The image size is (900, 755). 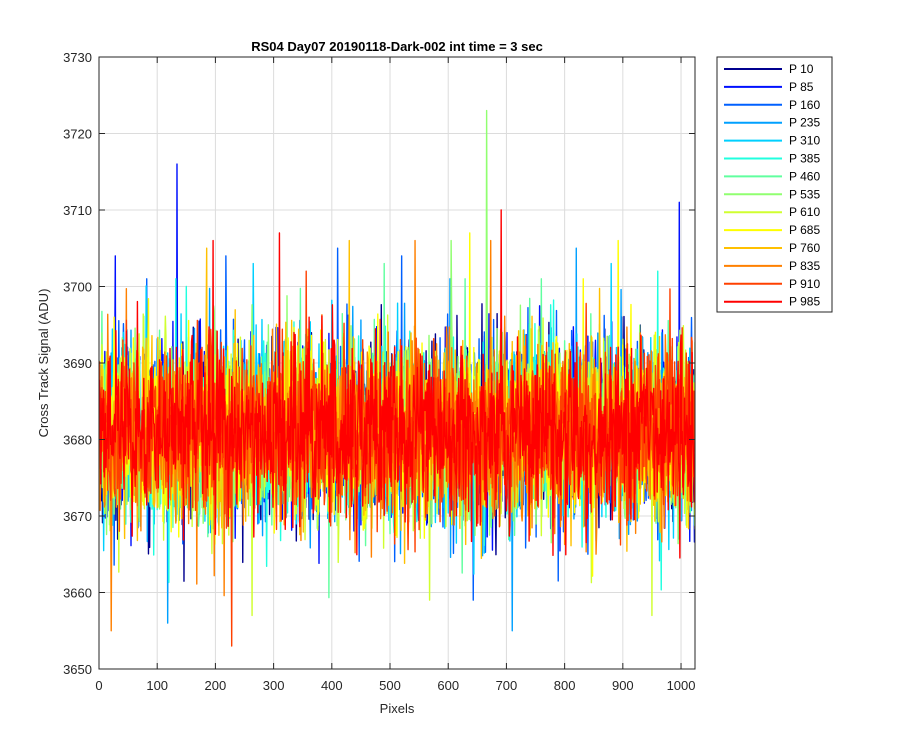 I want to click on x-tick-label: 1000, so click(x=681, y=685).